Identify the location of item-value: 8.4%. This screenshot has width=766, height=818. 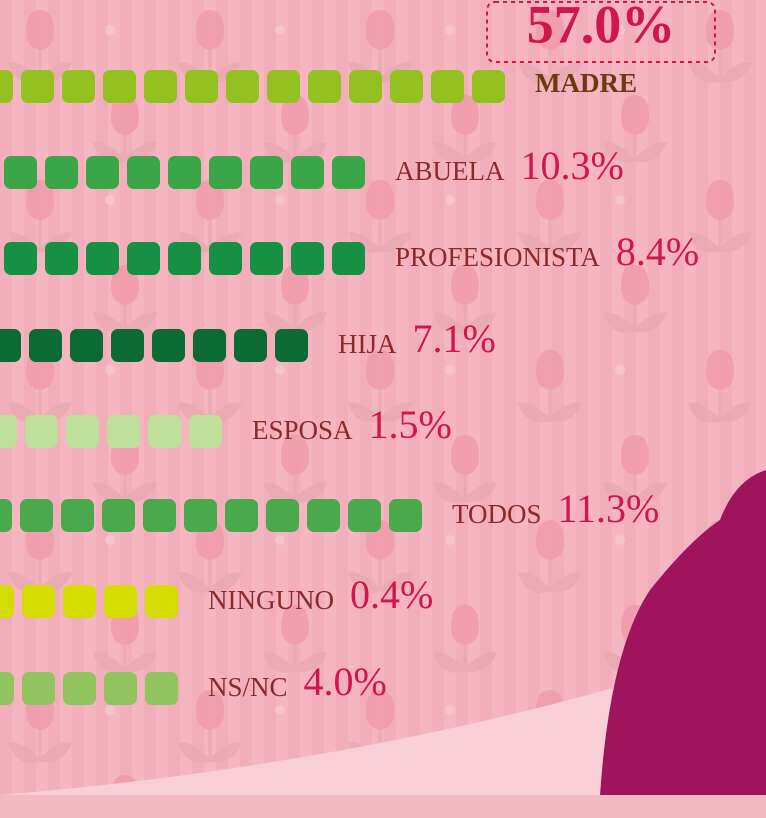
(657, 251).